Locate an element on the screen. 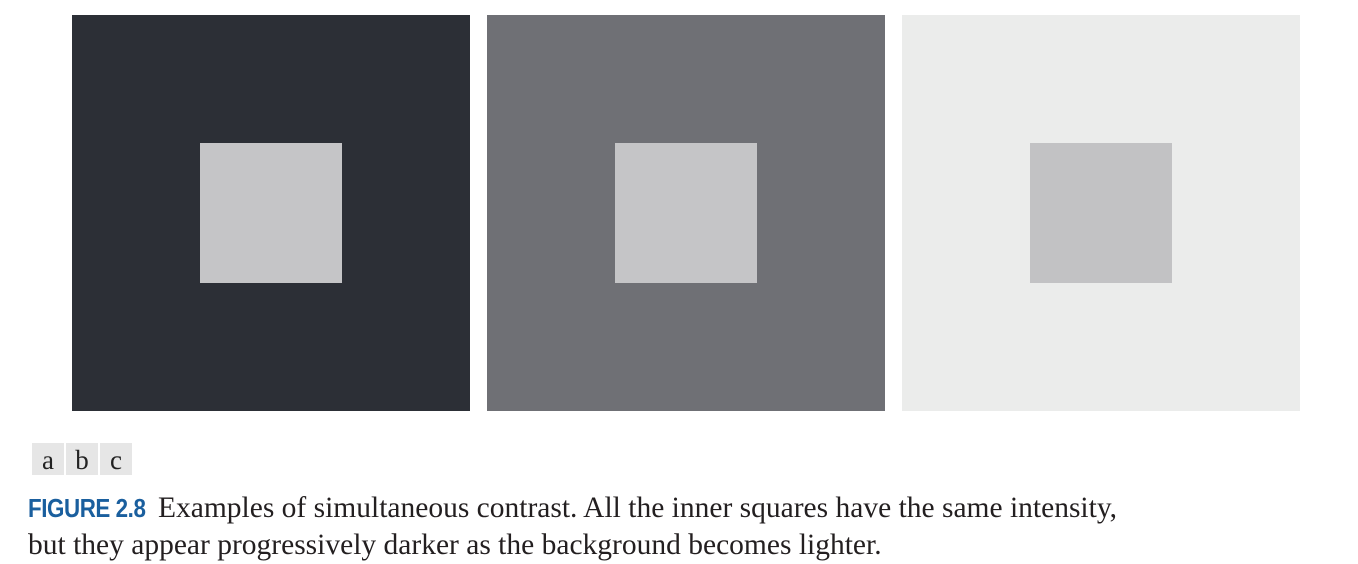  figure-label: FIGURE 2.8 is located at coordinates (87, 508).